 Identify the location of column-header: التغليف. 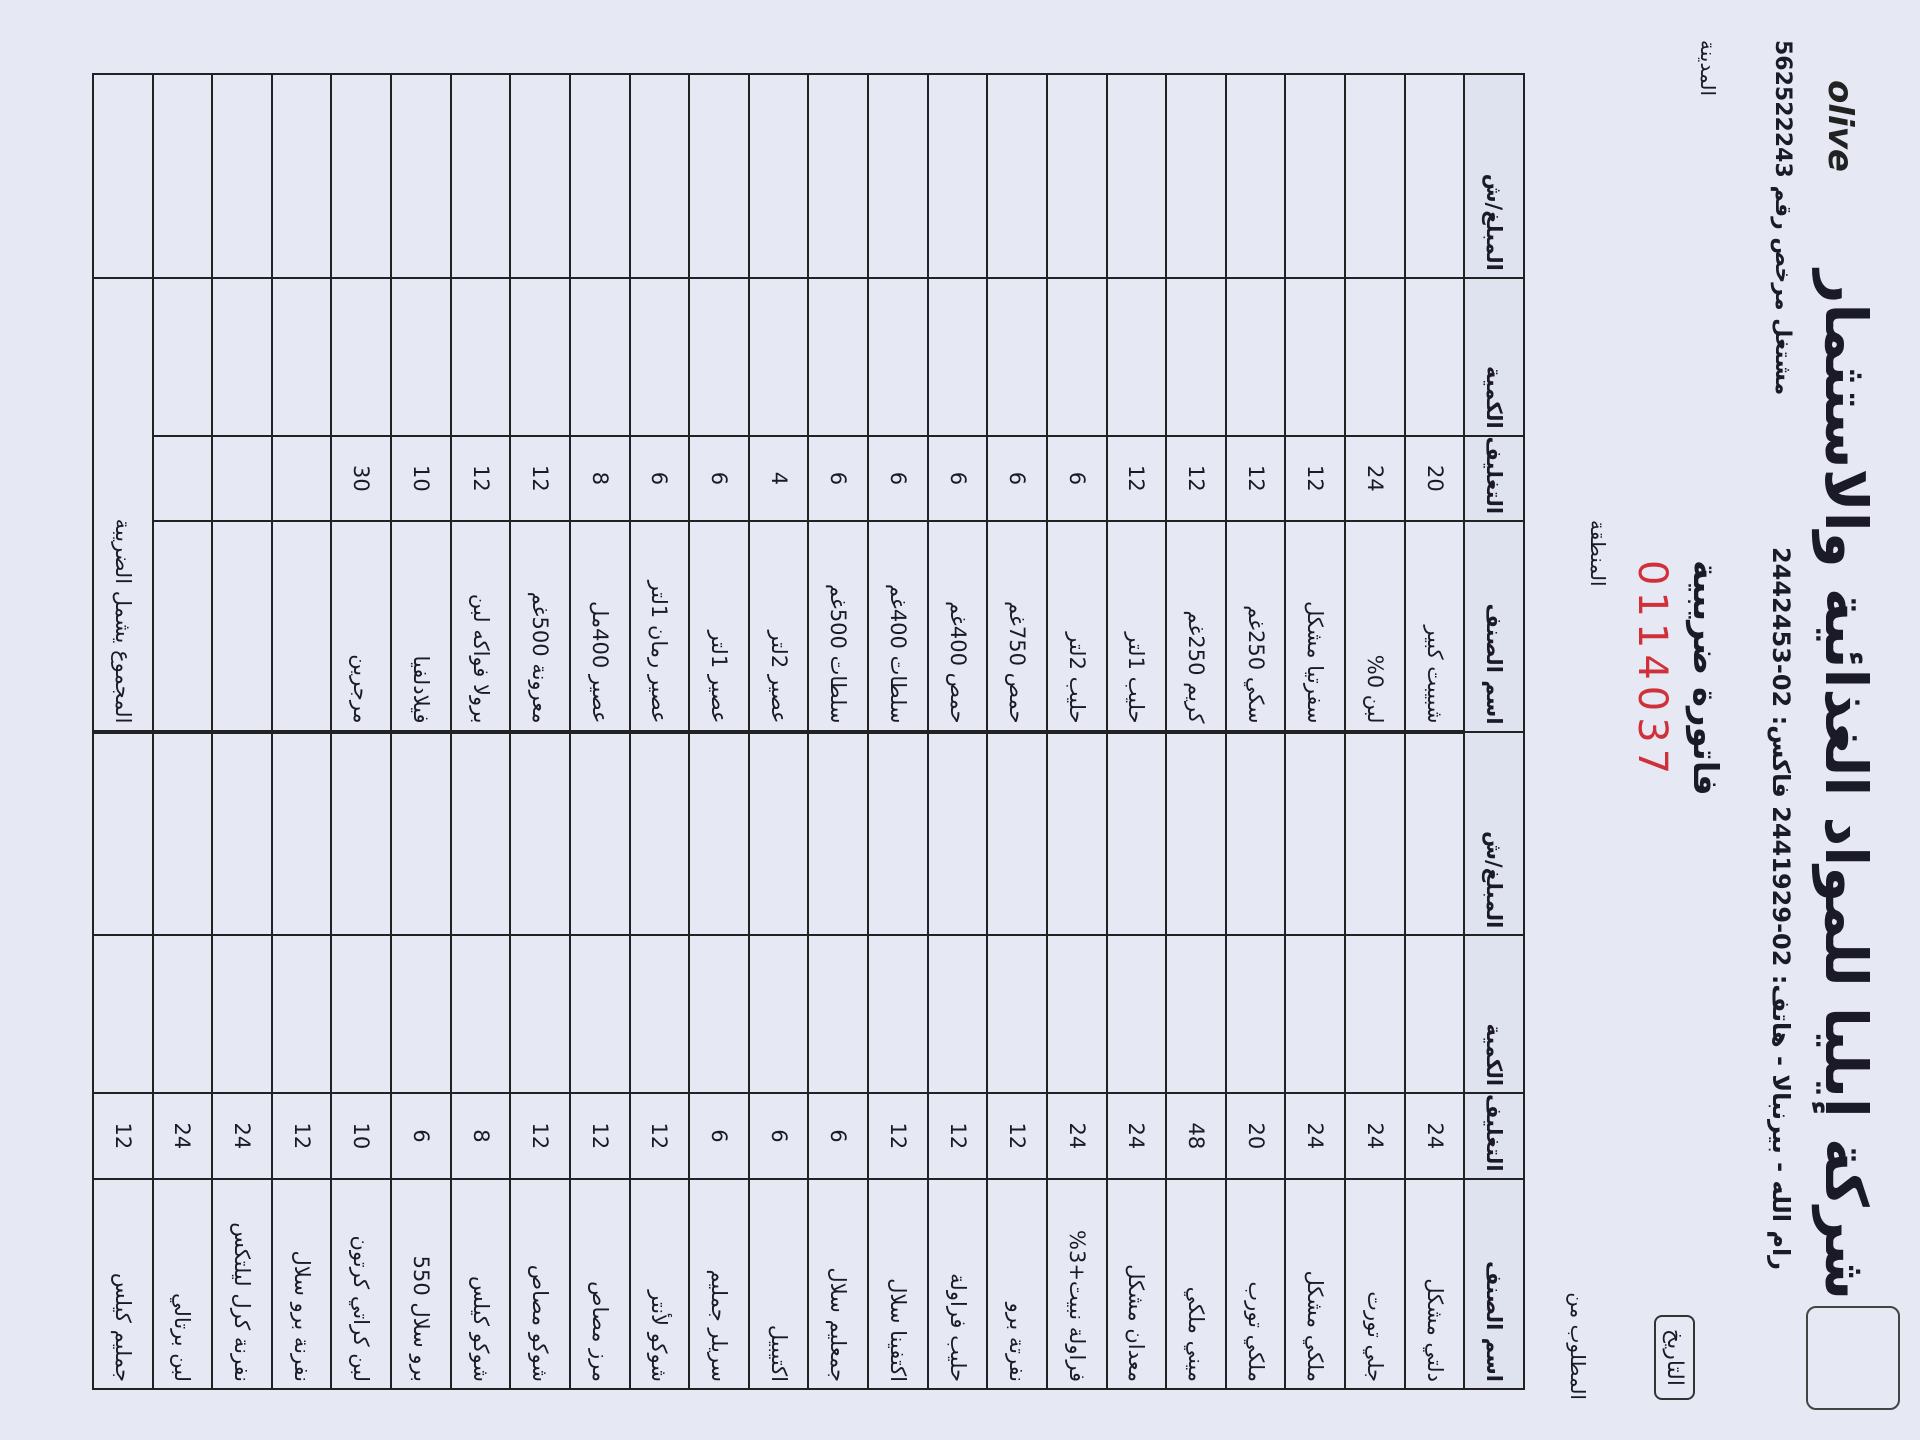
(1494, 1136).